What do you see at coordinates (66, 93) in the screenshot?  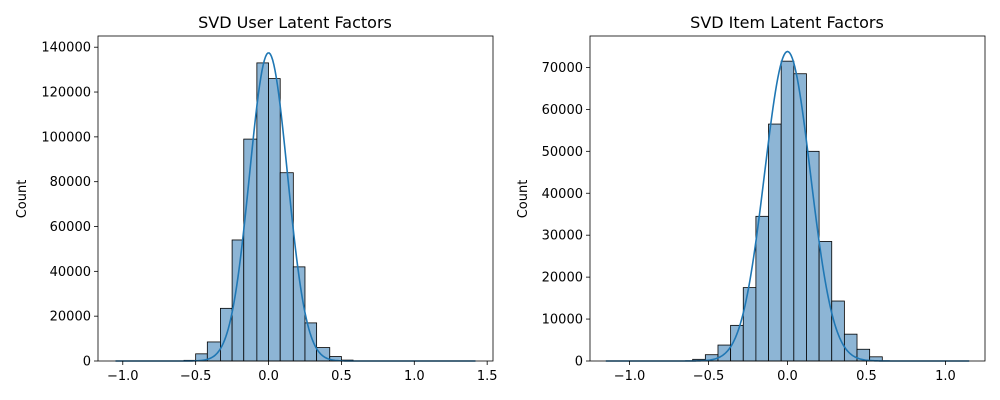 I see `y-tick-label: 120000` at bounding box center [66, 93].